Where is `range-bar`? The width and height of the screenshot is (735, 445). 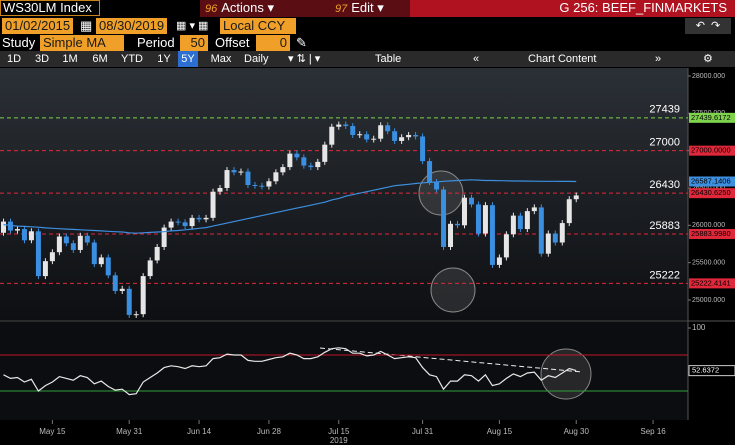 range-bar is located at coordinates (367, 59).